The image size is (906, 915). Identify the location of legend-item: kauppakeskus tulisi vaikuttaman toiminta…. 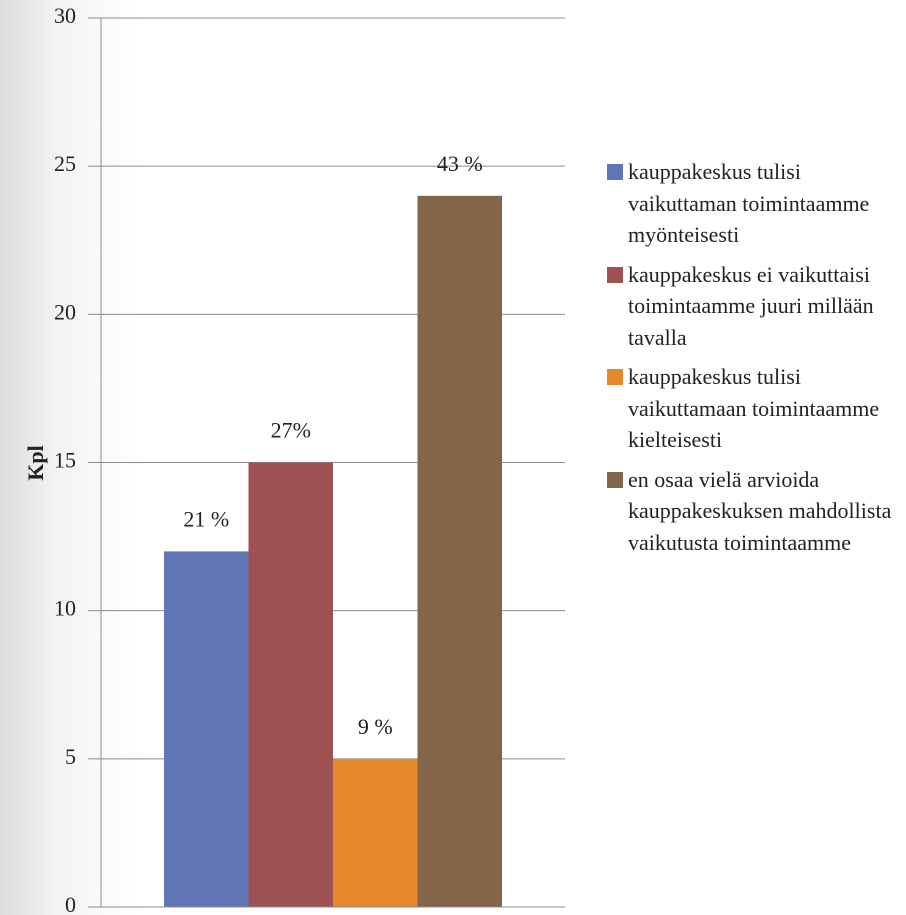
(756, 203).